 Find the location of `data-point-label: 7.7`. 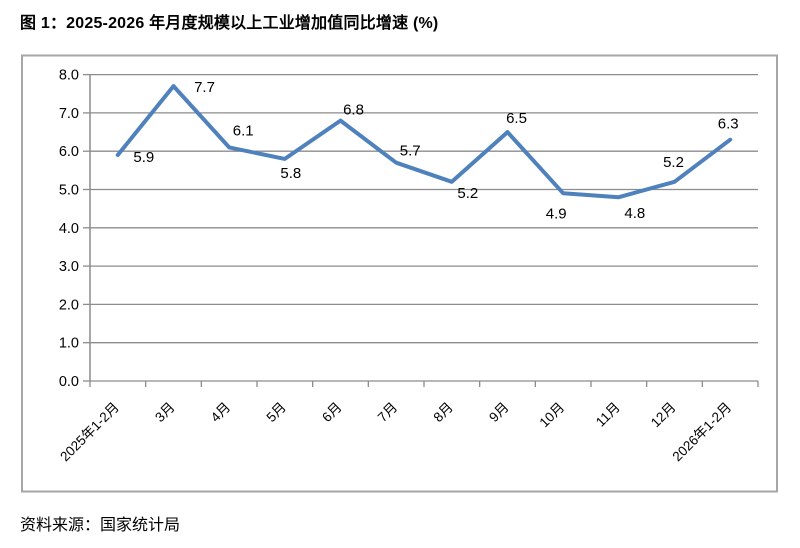

data-point-label: 7.7 is located at coordinates (204, 87).